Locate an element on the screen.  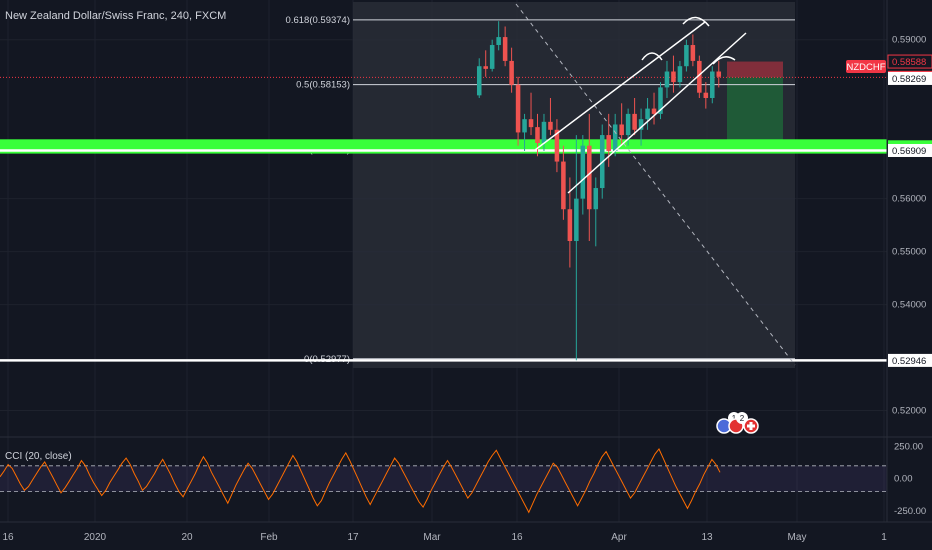
price-tick-label: 0.56000 is located at coordinates (909, 199).